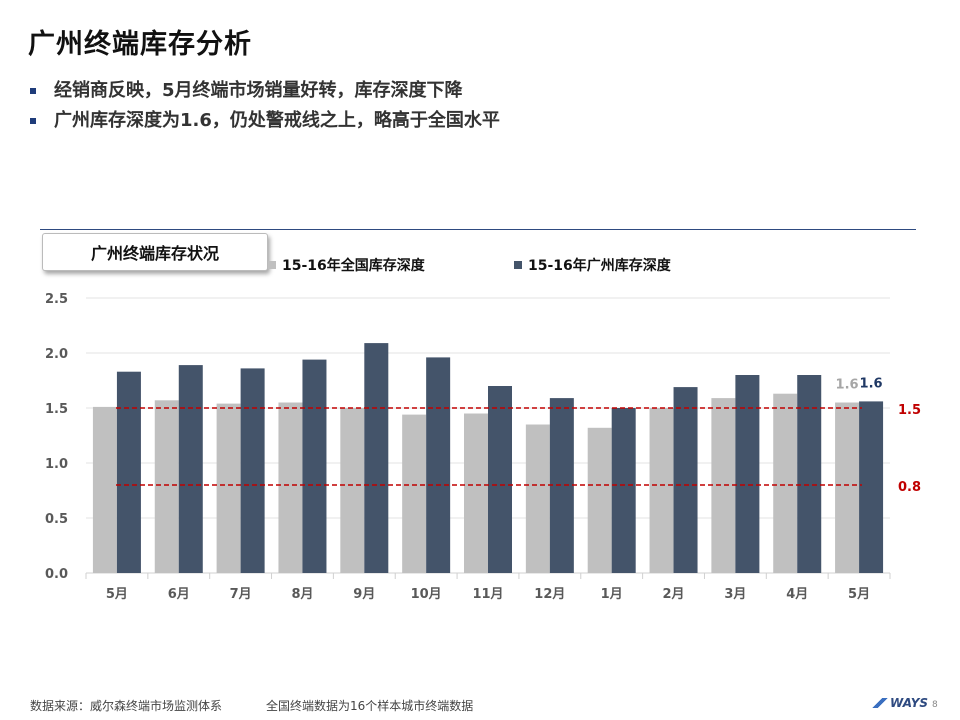  What do you see at coordinates (179, 594) in the screenshot?
I see `x-tick-label: 6月` at bounding box center [179, 594].